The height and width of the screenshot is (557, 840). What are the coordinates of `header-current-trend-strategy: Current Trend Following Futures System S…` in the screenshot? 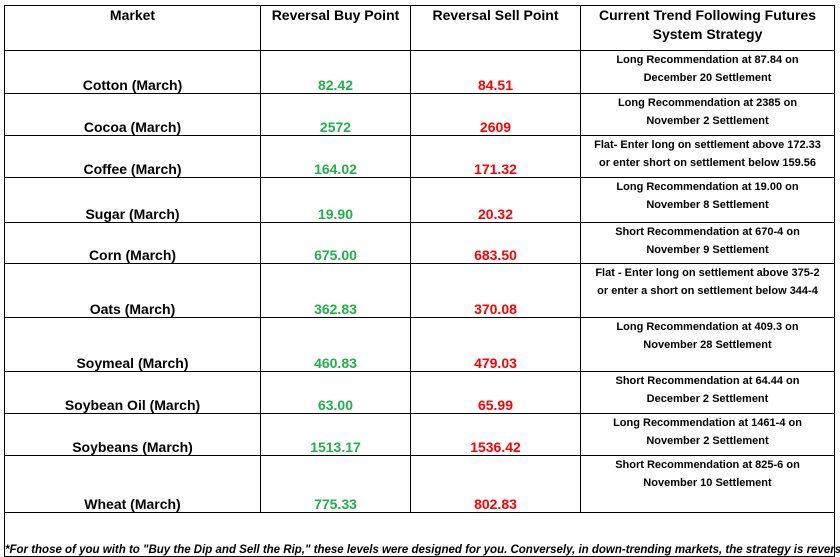 It's located at (707, 28).